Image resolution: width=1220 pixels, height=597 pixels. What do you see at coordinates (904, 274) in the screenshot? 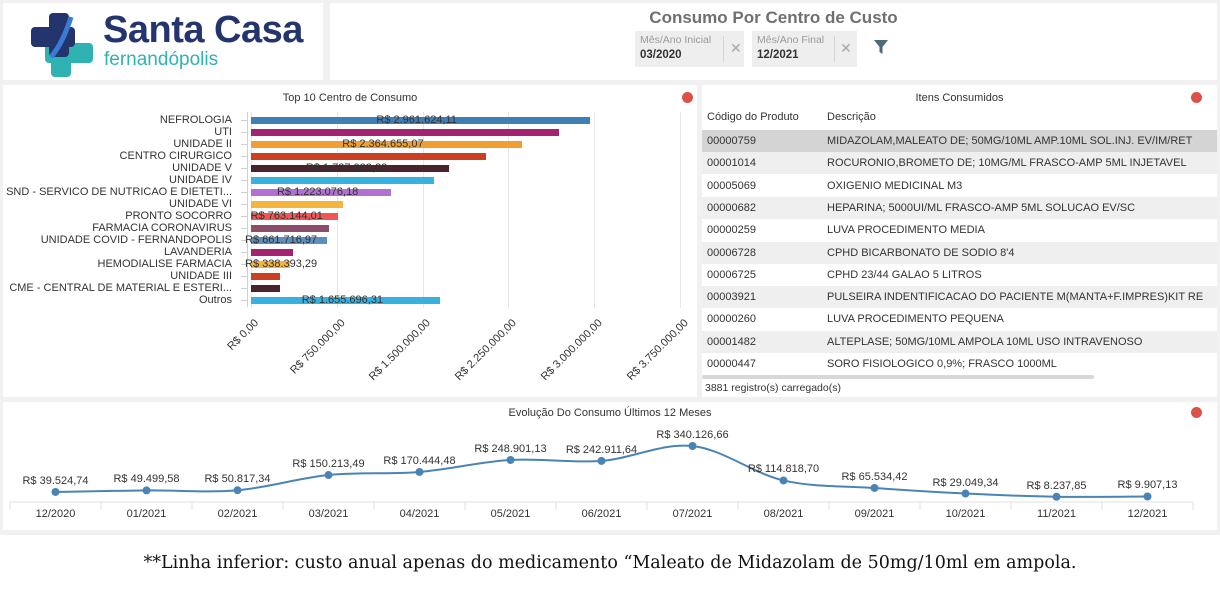
I see `description-cell: CPHD 23/44 GALAO 5 LITROS` at bounding box center [904, 274].